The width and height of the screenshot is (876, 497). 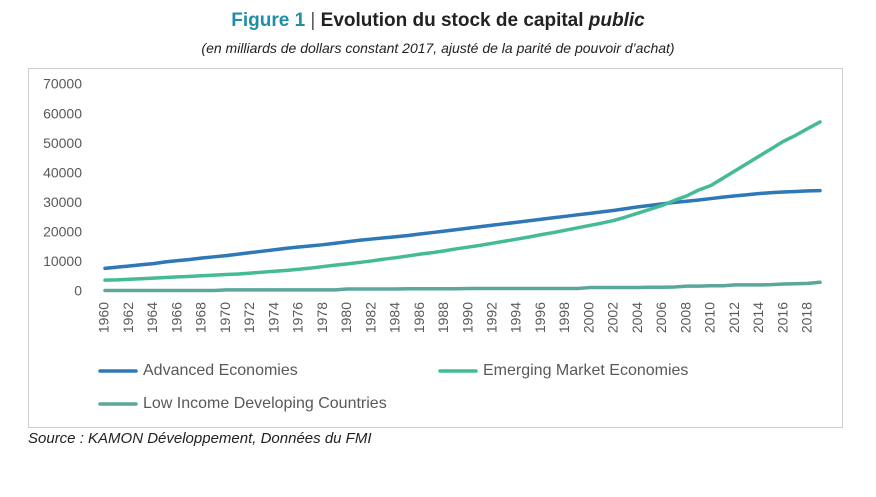 What do you see at coordinates (564, 317) in the screenshot?
I see `x-tick-label: 1998` at bounding box center [564, 317].